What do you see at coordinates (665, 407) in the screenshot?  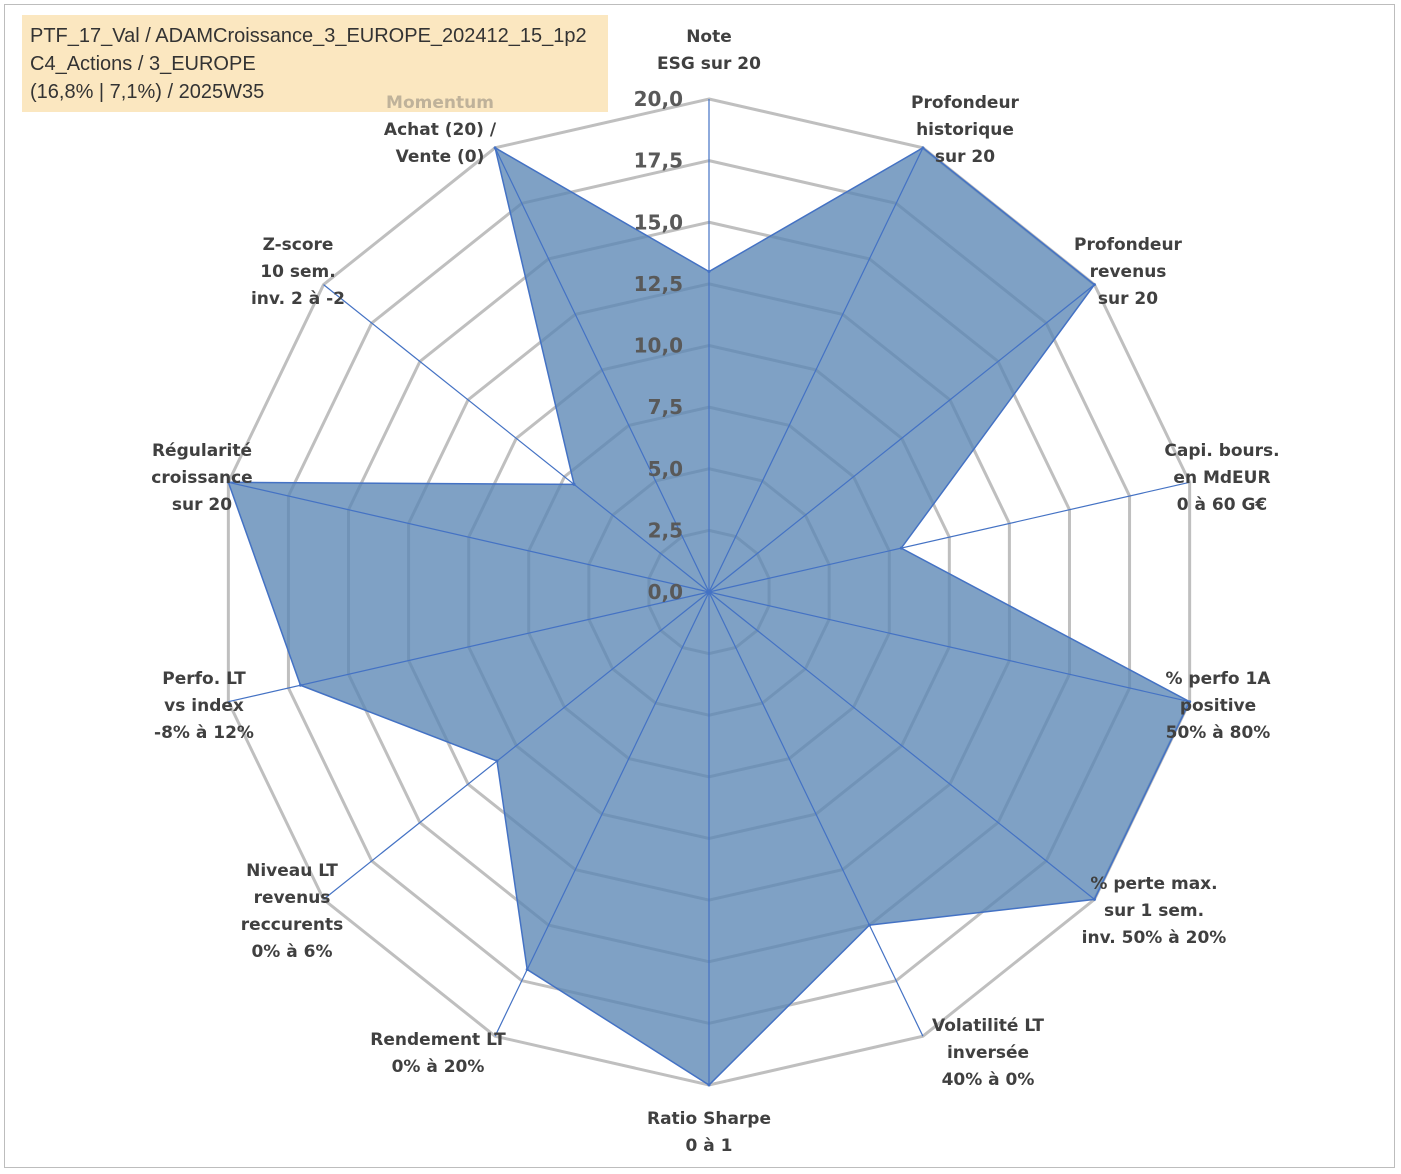 I see `tick-label-3: 7,5` at bounding box center [665, 407].